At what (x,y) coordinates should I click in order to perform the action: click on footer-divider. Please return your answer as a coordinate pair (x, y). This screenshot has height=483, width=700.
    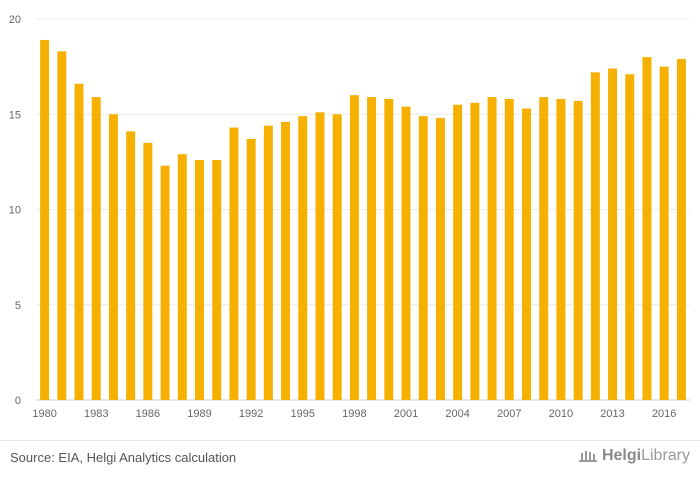
    Looking at the image, I should click on (350, 440).